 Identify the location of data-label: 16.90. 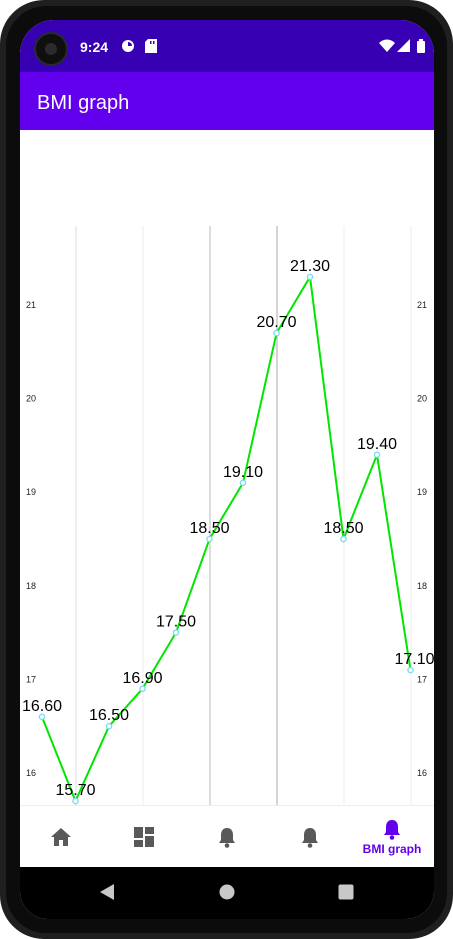
(142, 678).